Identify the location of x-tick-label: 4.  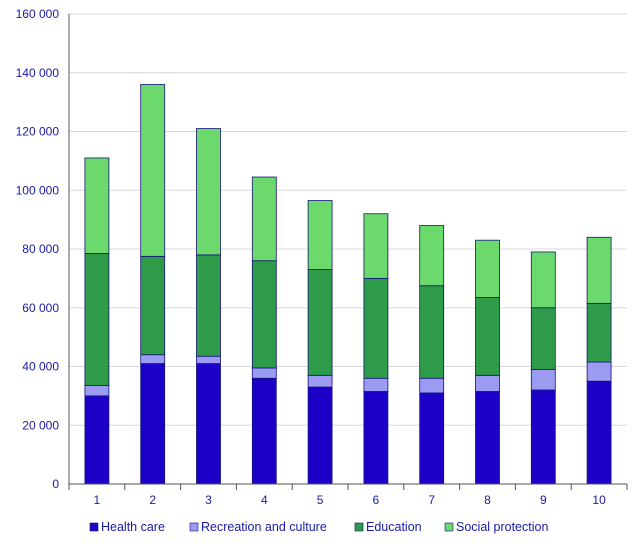
(264, 500).